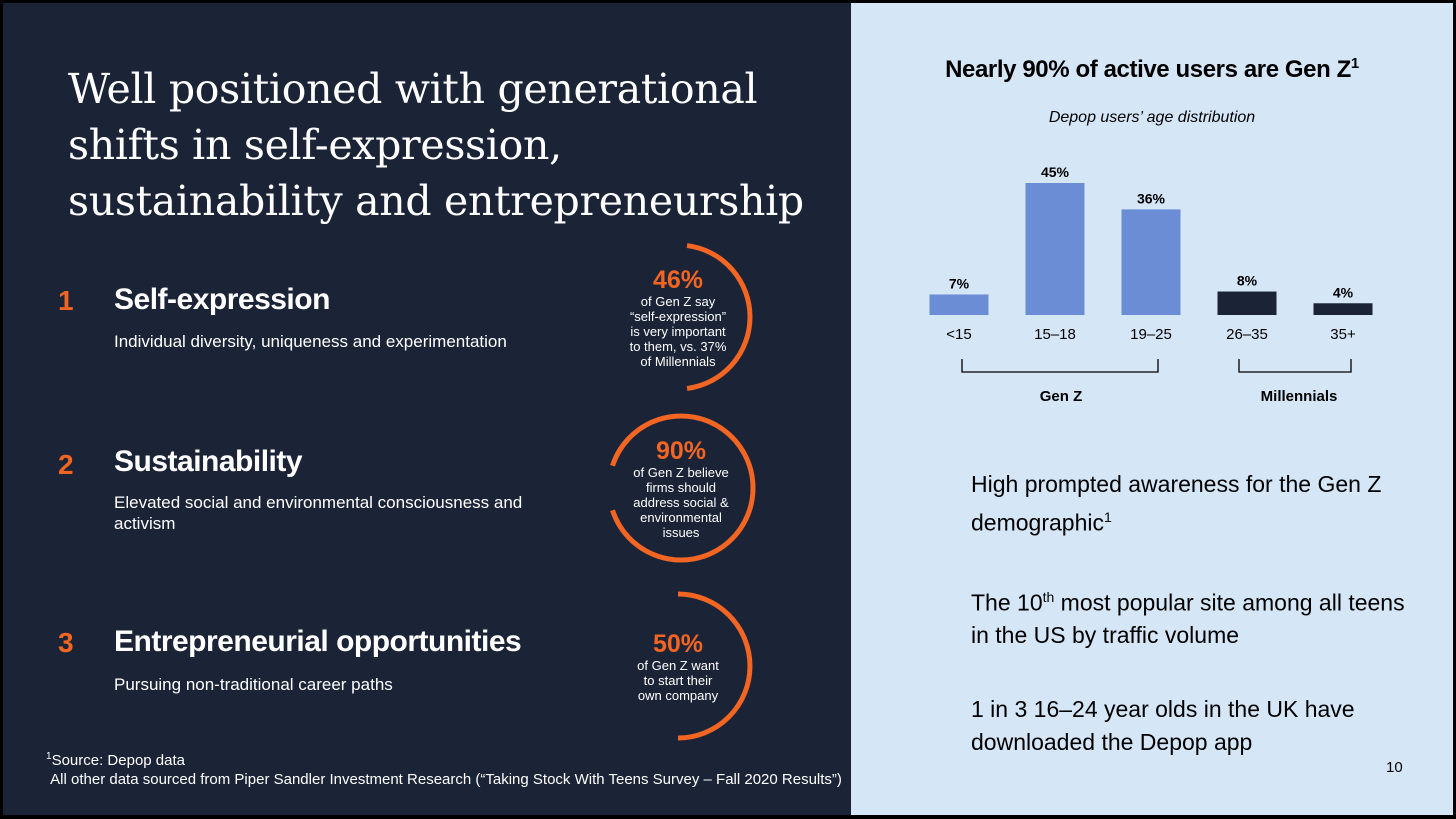 Image resolution: width=1456 pixels, height=819 pixels. I want to click on ring-percent: 90%, so click(681, 450).